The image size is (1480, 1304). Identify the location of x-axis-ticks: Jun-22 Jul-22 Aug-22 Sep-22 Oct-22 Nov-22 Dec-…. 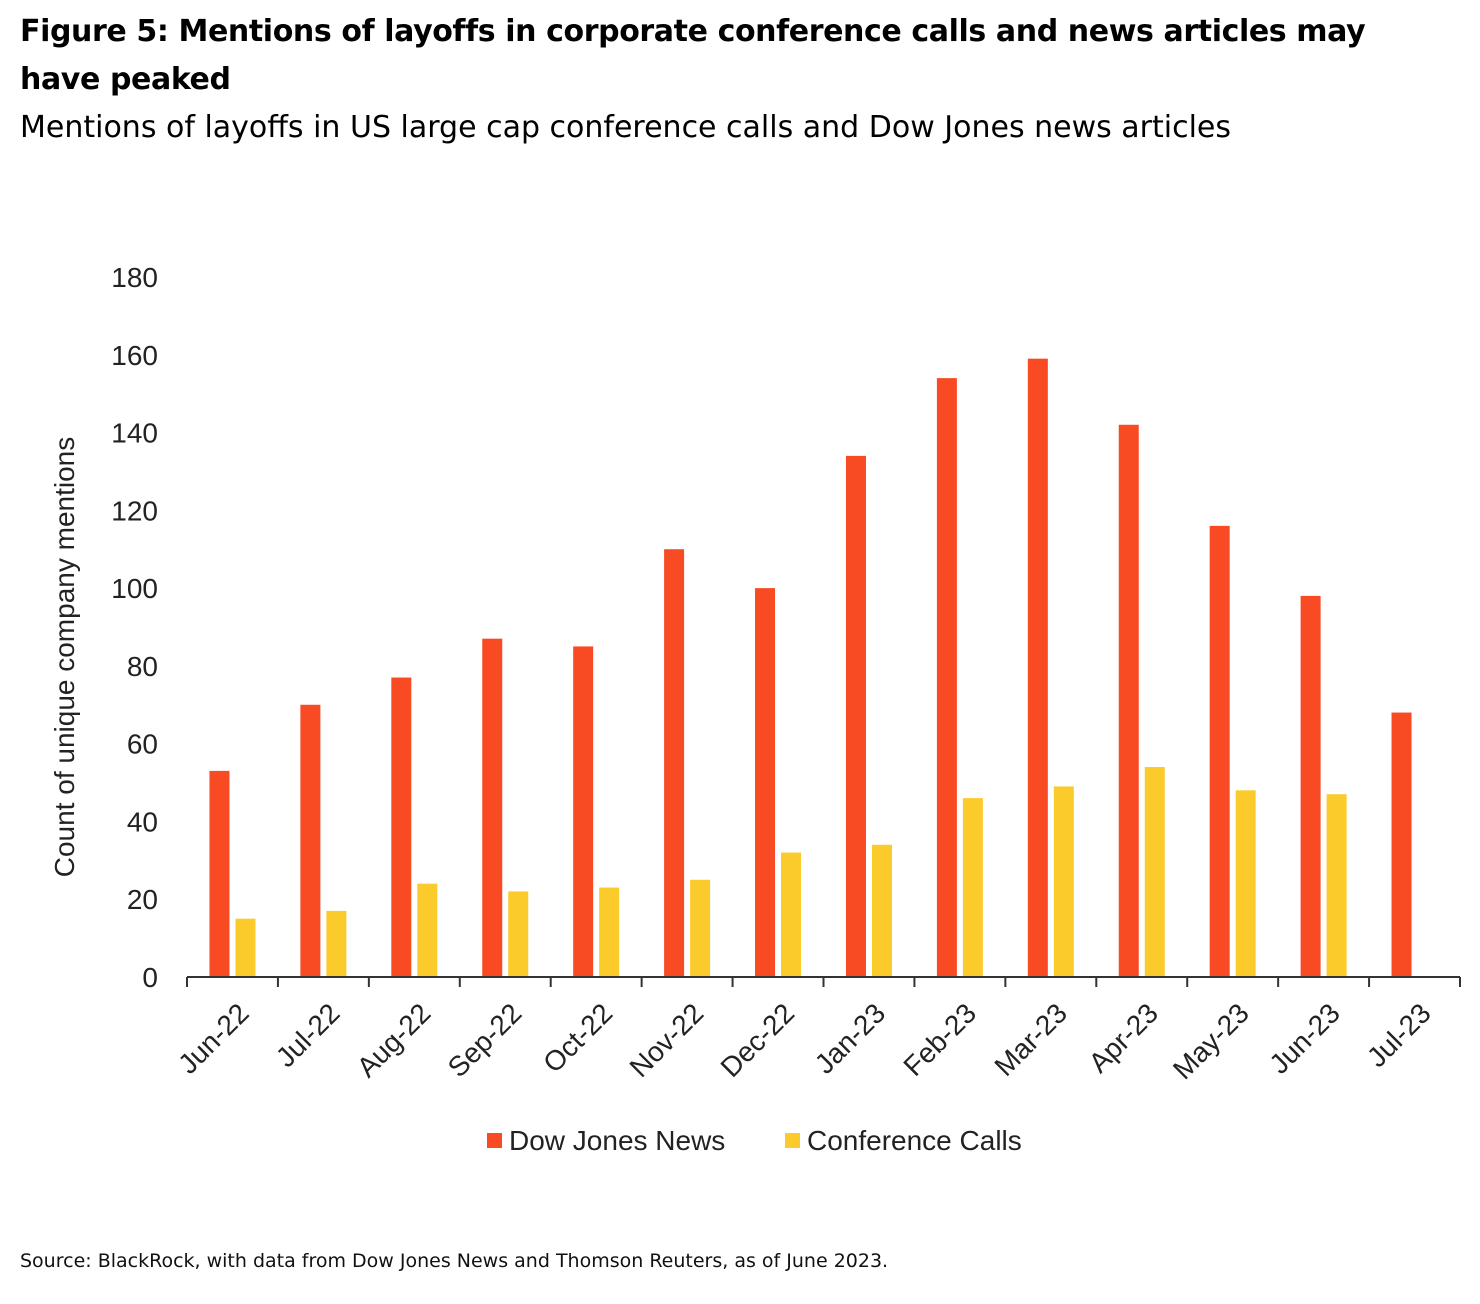
(804, 1041).